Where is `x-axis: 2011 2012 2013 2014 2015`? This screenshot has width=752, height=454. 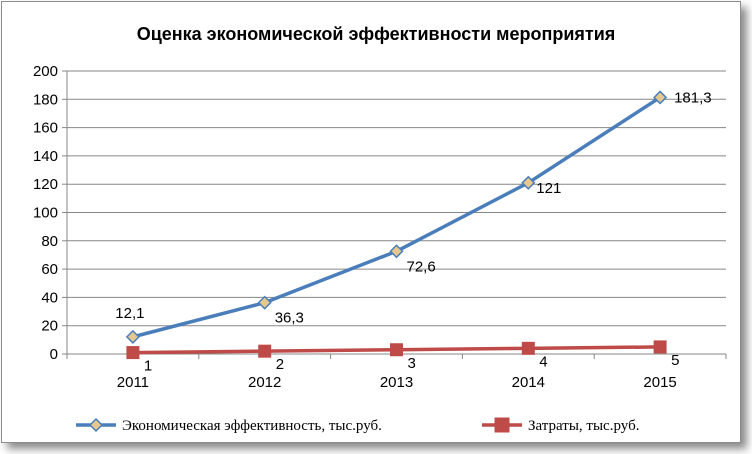 x-axis: 2011 2012 2013 2014 2015 is located at coordinates (396, 372).